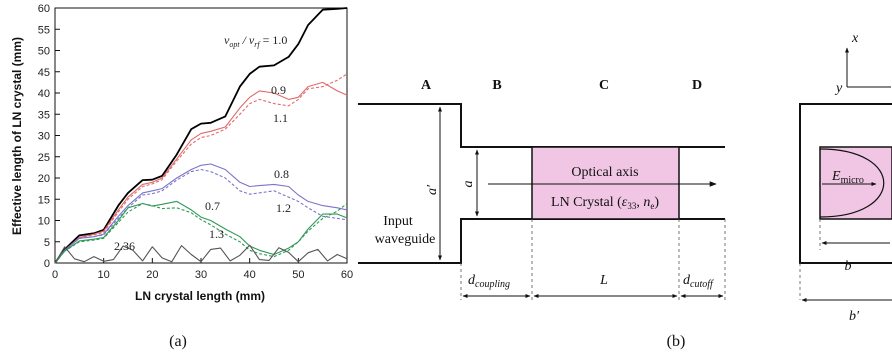  Describe the element at coordinates (698, 281) in the screenshot. I see `d-cutoff-label: dcutoff` at that location.